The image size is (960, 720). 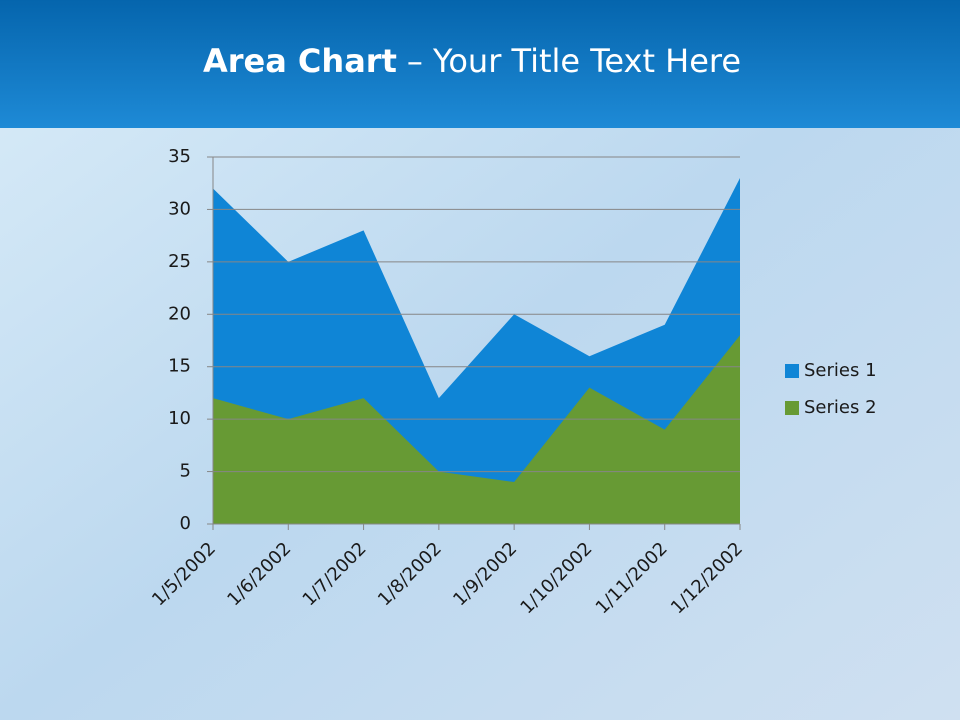 What do you see at coordinates (179, 313) in the screenshot?
I see `y-tick-label: 20` at bounding box center [179, 313].